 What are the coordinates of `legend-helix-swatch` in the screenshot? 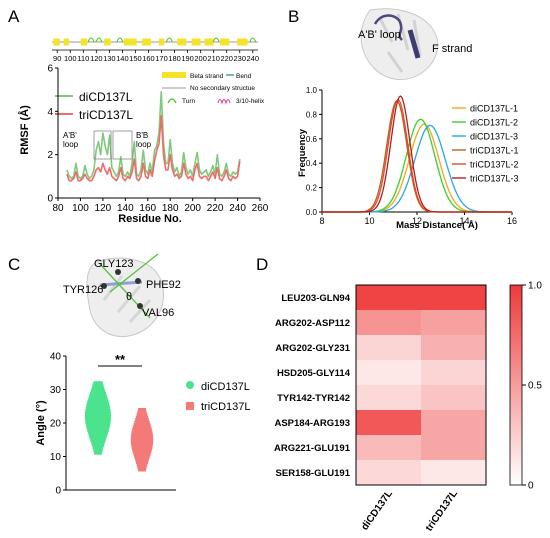 It's located at (224, 102).